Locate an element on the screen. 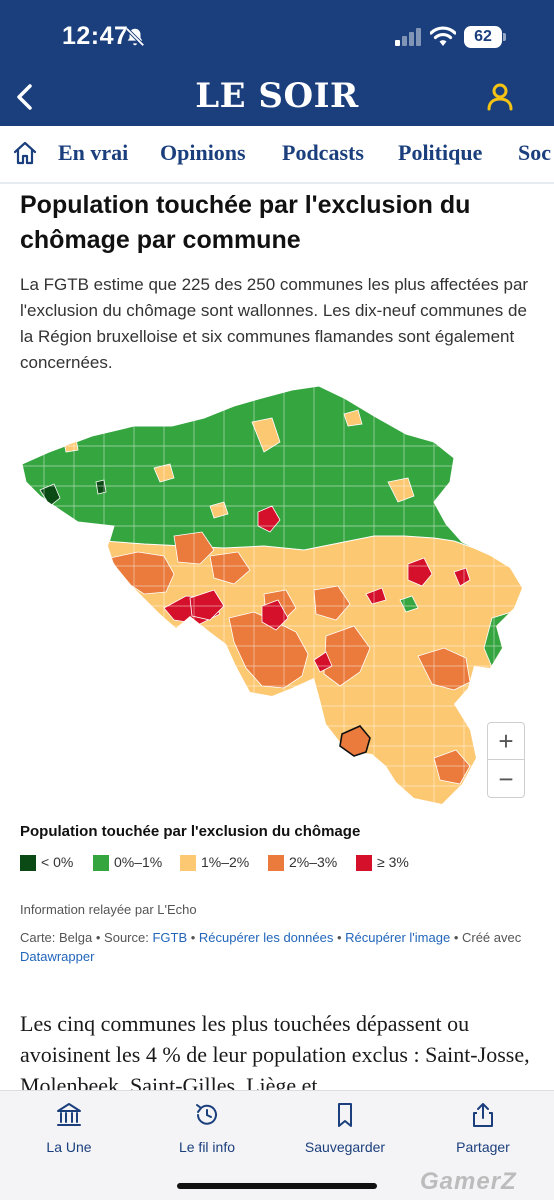  top-bar: 12:47 62 LE SOIR is located at coordinates (277, 63).